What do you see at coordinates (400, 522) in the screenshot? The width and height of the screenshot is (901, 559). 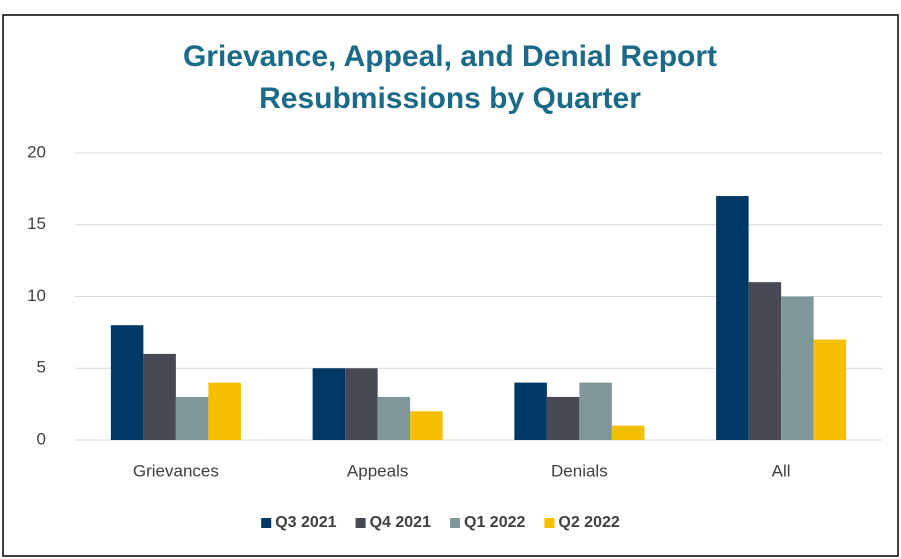 I see `legend-label: Q4 2021` at bounding box center [400, 522].